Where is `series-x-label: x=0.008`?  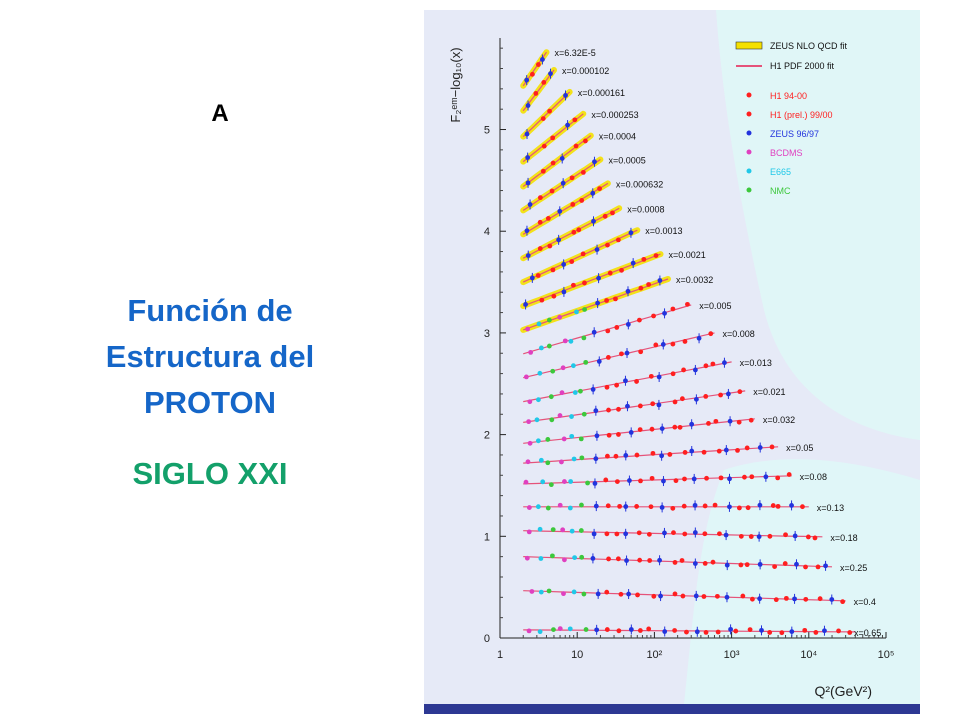 series-x-label: x=0.008 is located at coordinates (738, 334).